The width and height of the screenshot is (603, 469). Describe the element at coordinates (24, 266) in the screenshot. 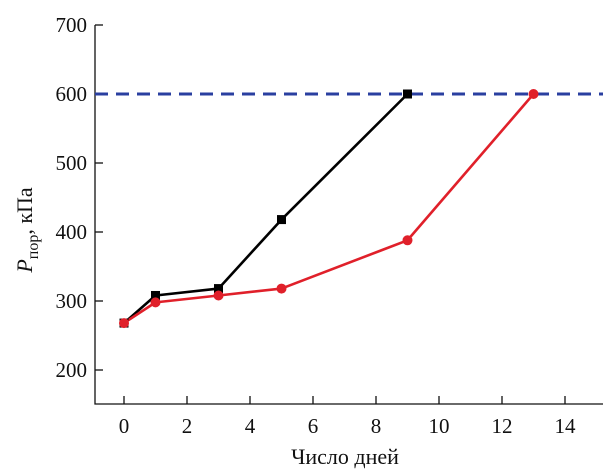

I see `y-axis-title-main: P` at that location.